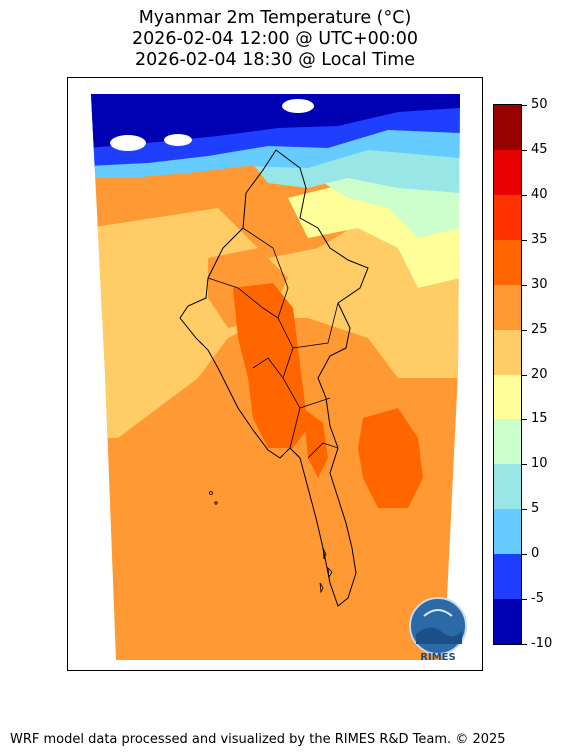 The width and height of the screenshot is (562, 756). What do you see at coordinates (437, 657) in the screenshot?
I see `logo-text: RIMES` at bounding box center [437, 657].